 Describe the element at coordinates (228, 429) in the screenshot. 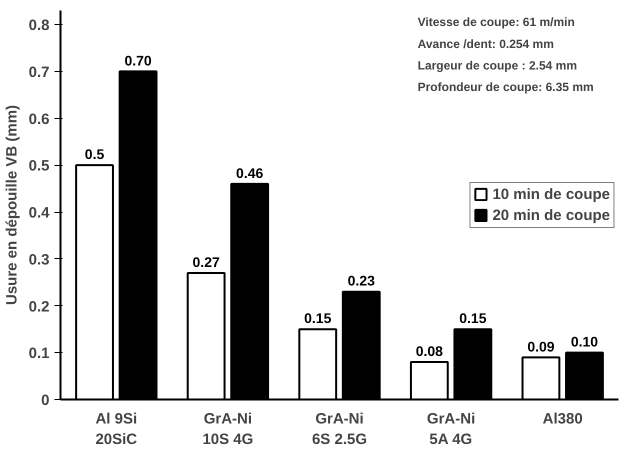

I see `x-tick-label: GrA-Ni 10S 4G` at that location.